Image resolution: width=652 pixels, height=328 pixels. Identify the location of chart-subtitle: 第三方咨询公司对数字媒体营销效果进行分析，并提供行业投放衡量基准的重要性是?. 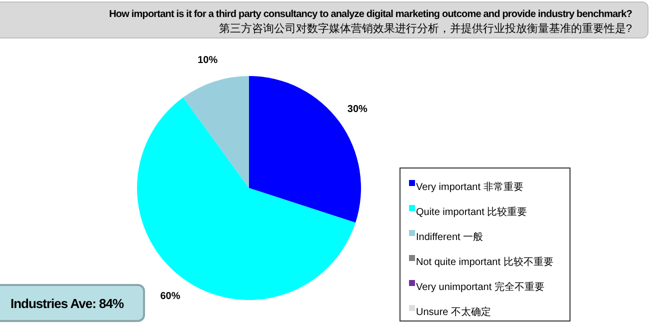
(425, 28).